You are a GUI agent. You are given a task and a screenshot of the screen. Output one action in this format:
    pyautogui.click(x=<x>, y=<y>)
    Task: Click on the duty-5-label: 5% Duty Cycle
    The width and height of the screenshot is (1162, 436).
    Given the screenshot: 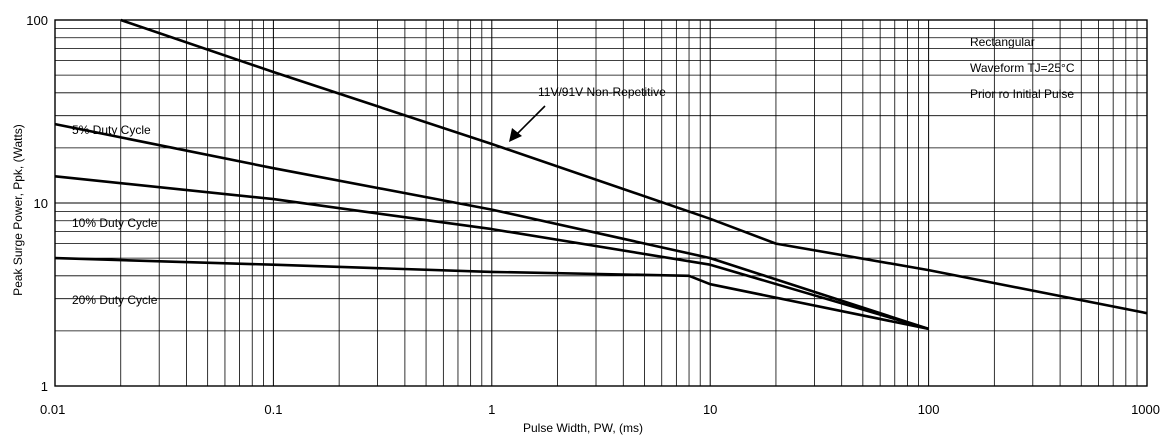 What is the action you would take?
    pyautogui.click(x=111, y=130)
    